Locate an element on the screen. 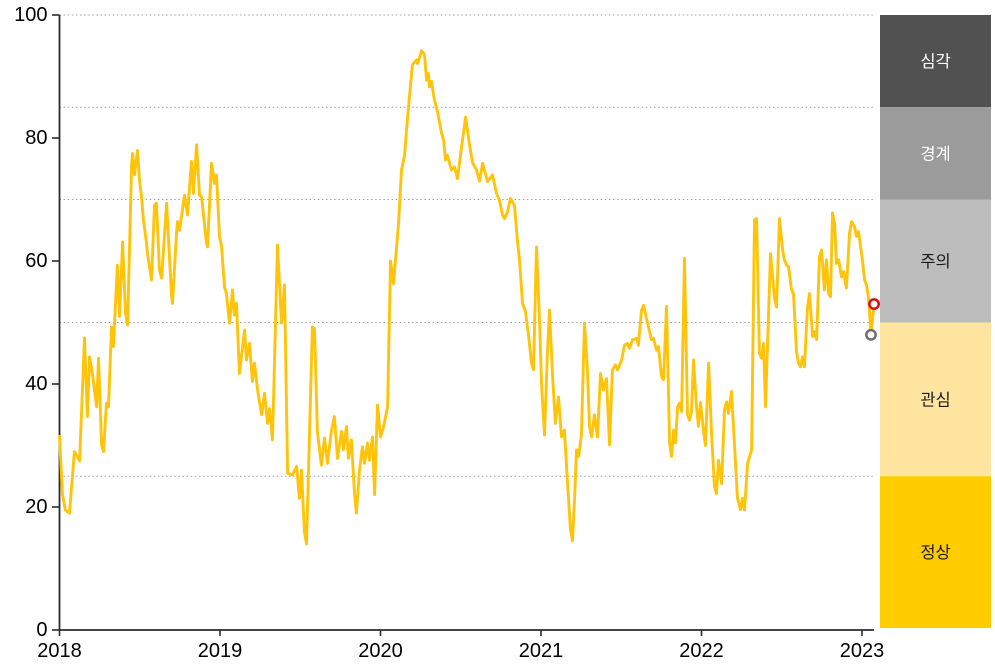 The height and width of the screenshot is (671, 995). y-tick-label-0: 0 is located at coordinates (41, 630).